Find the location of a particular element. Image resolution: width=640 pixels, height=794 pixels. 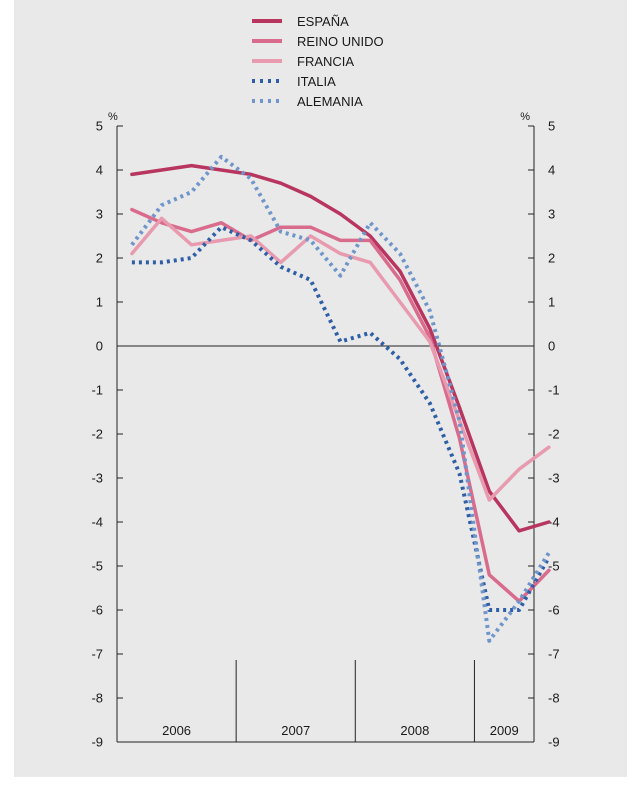

y-tick-label-right: -4 is located at coordinates (554, 522).